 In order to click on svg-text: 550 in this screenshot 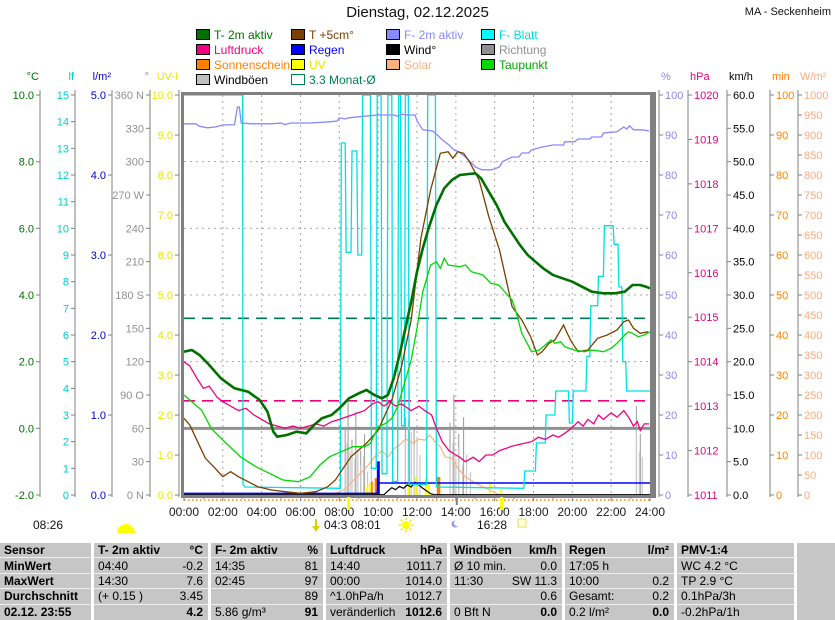, I will do `click(813, 276)`.